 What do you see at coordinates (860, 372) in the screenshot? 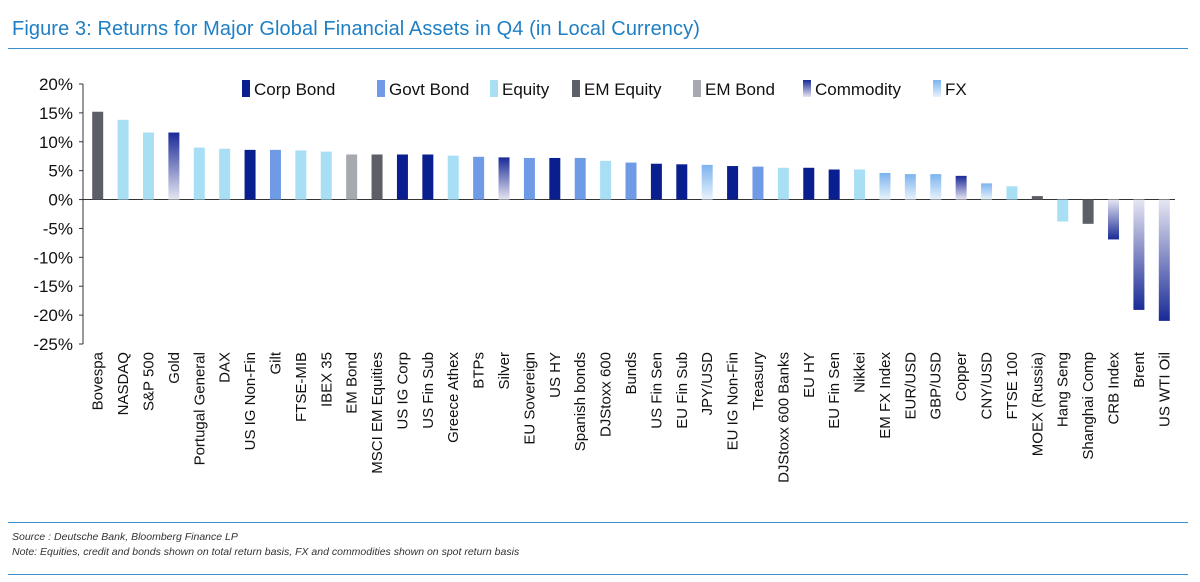
I see `x-tick-label: Nikkei` at bounding box center [860, 372].